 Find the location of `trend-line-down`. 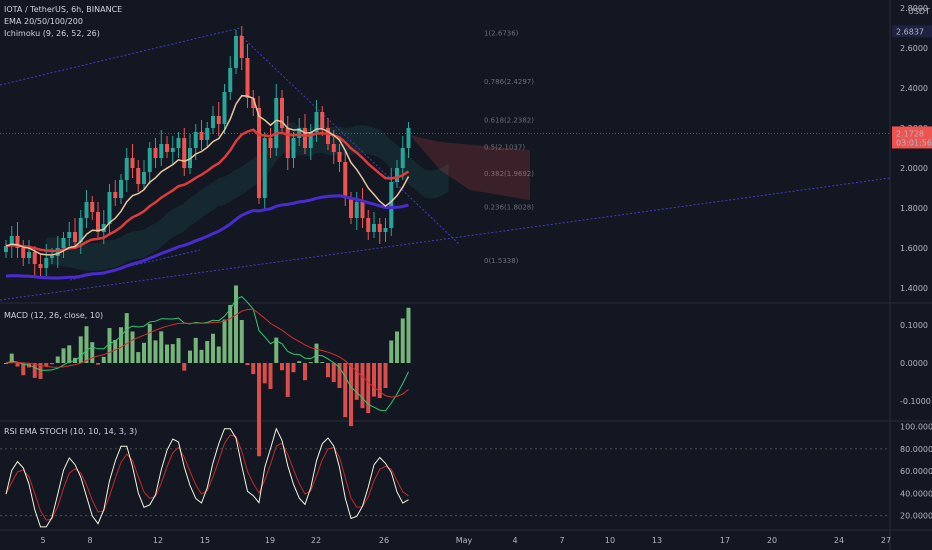

trend-line-down is located at coordinates (350, 140).